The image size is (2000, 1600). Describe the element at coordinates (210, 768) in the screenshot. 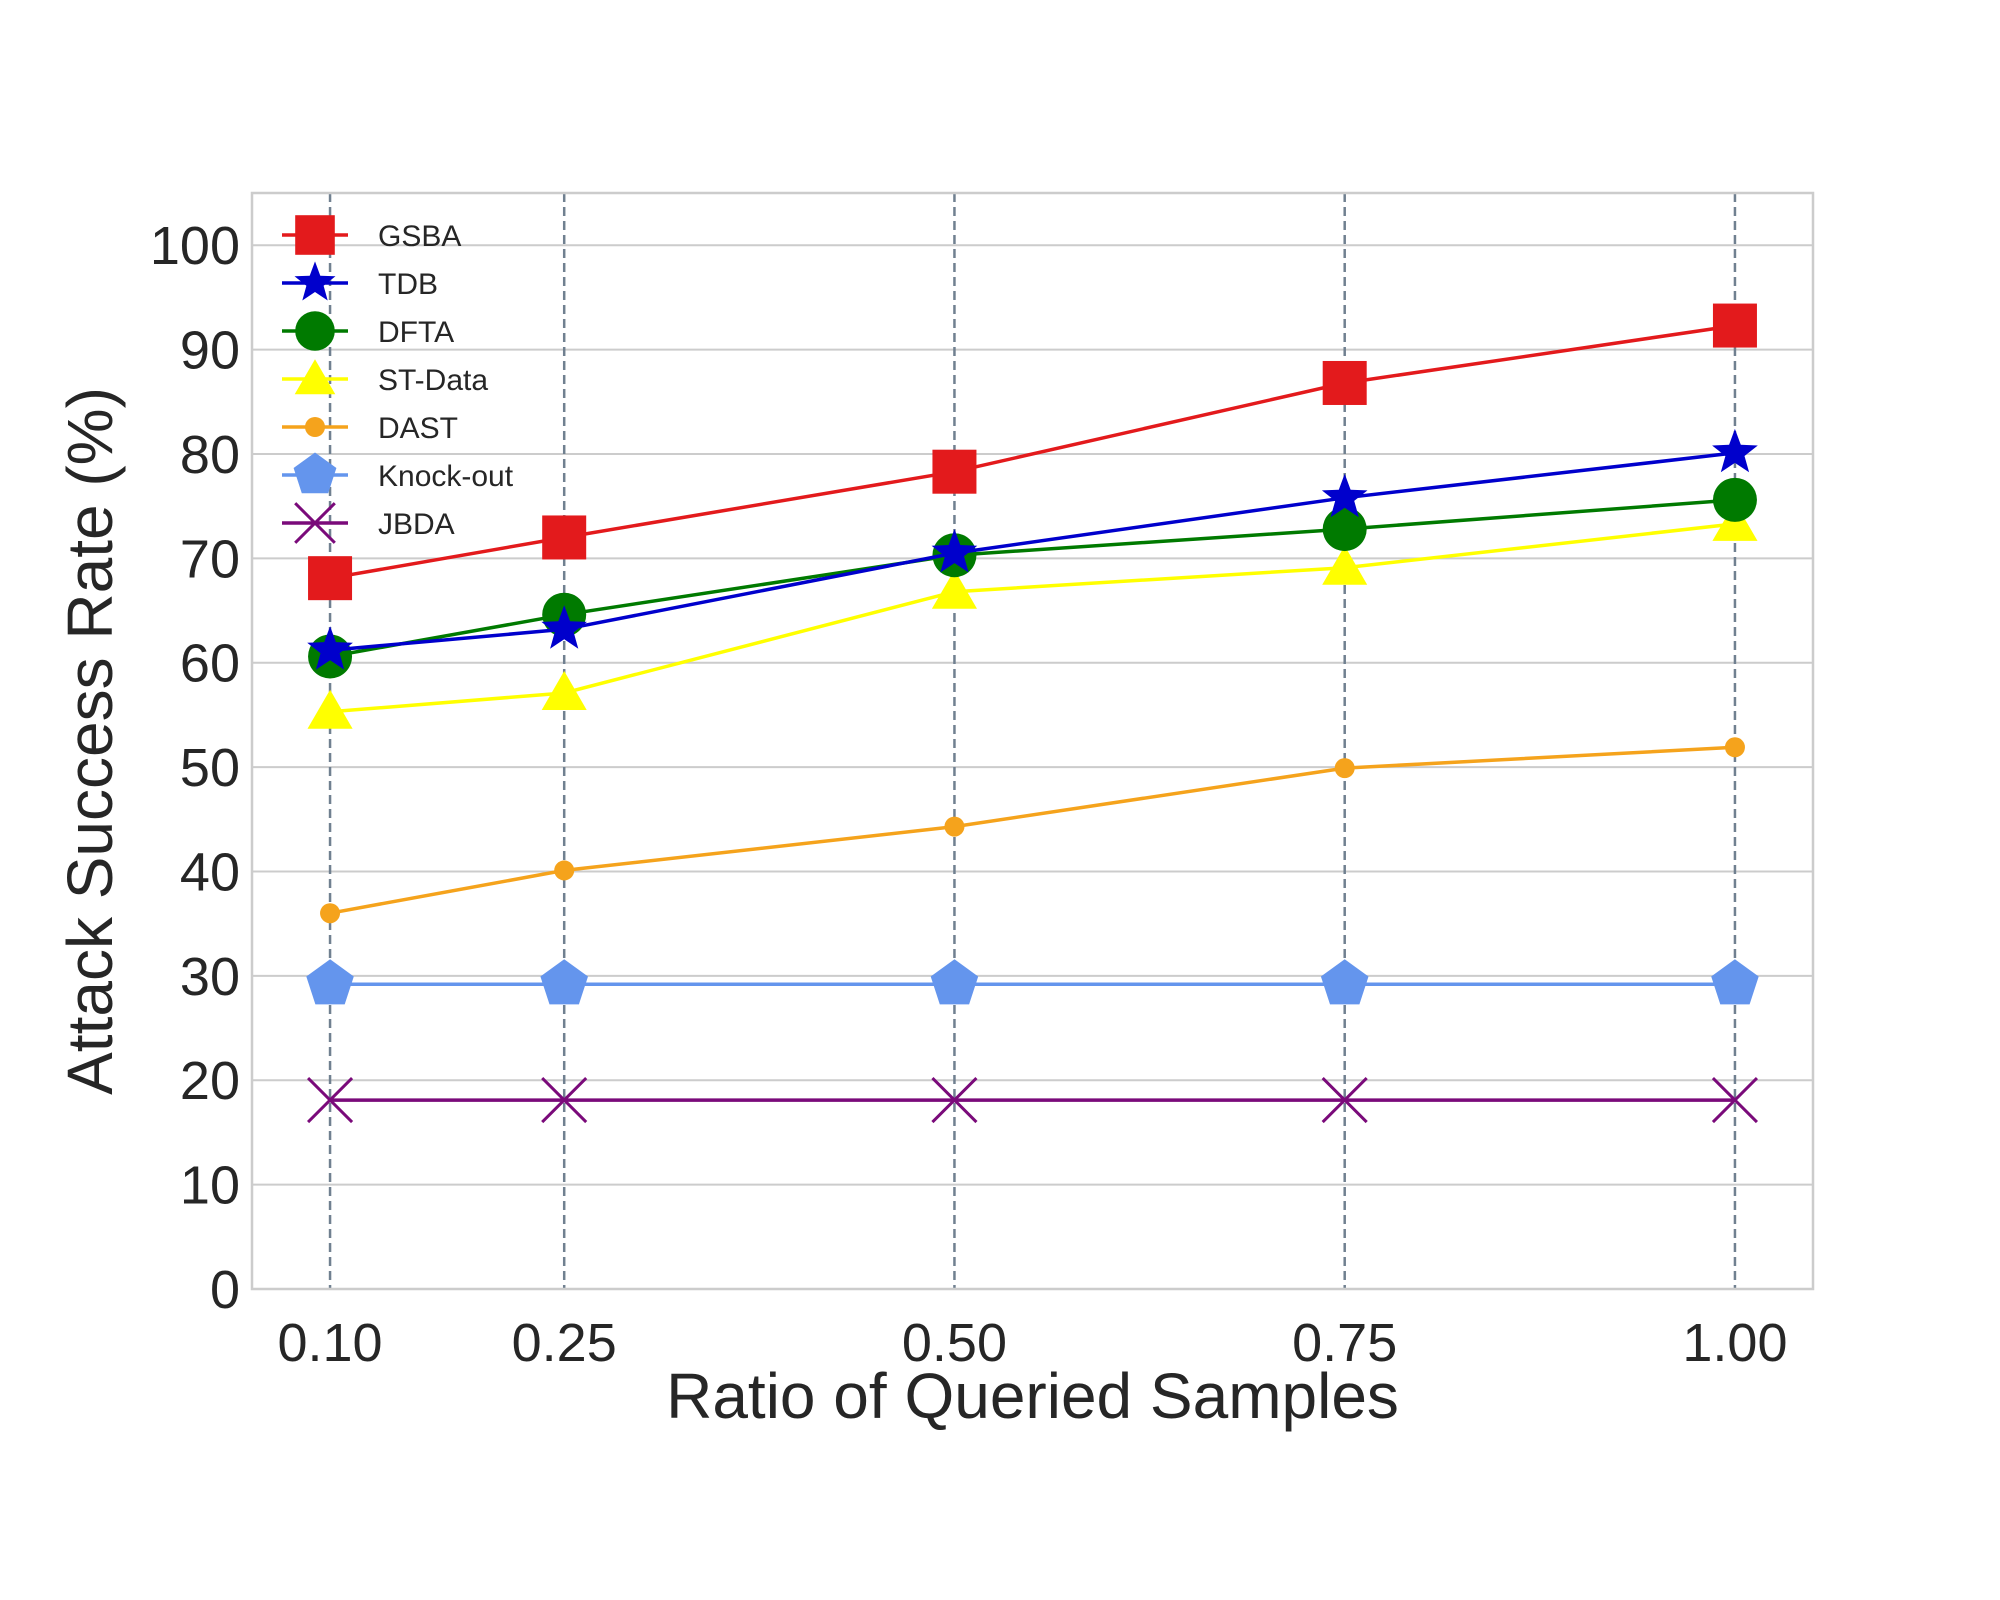

I see `y-tick-label: 50` at that location.